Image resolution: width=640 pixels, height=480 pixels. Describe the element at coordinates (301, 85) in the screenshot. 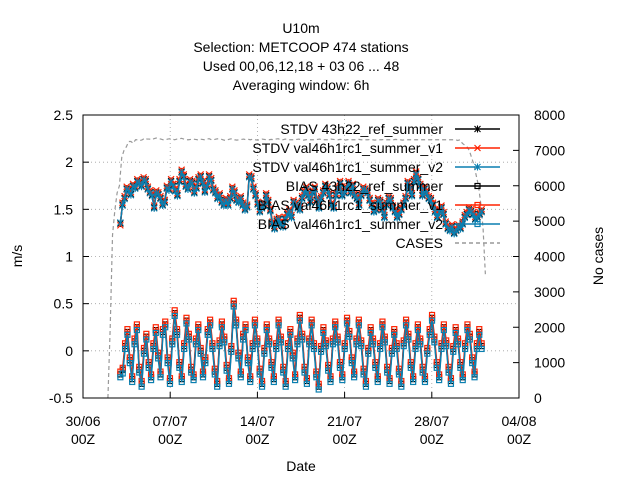

I see `chart-subtitle-averaging: Averaging window: 6h` at that location.